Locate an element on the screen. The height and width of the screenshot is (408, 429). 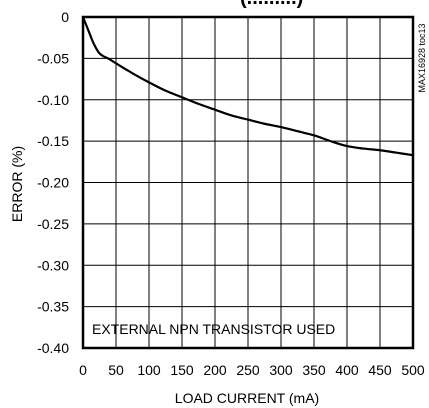
y-tick-label: 0 is located at coordinates (65, 17).